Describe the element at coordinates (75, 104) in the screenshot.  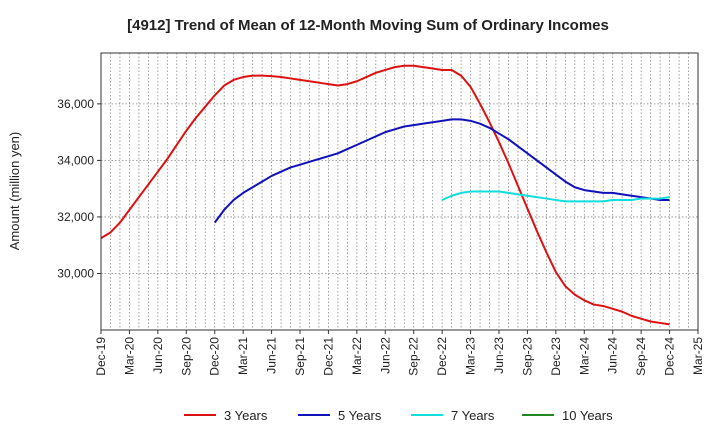
I see `y-tick-label: 36,000` at that location.